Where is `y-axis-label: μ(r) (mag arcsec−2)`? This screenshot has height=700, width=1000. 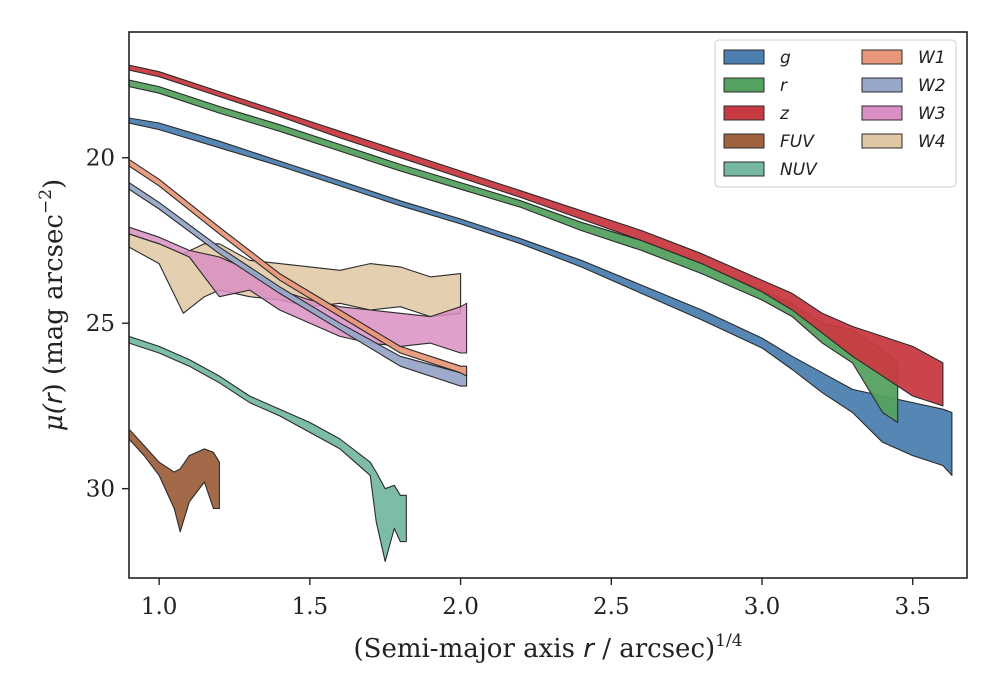 y-axis-label: μ(r) (mag arcsec−2) is located at coordinates (52, 305).